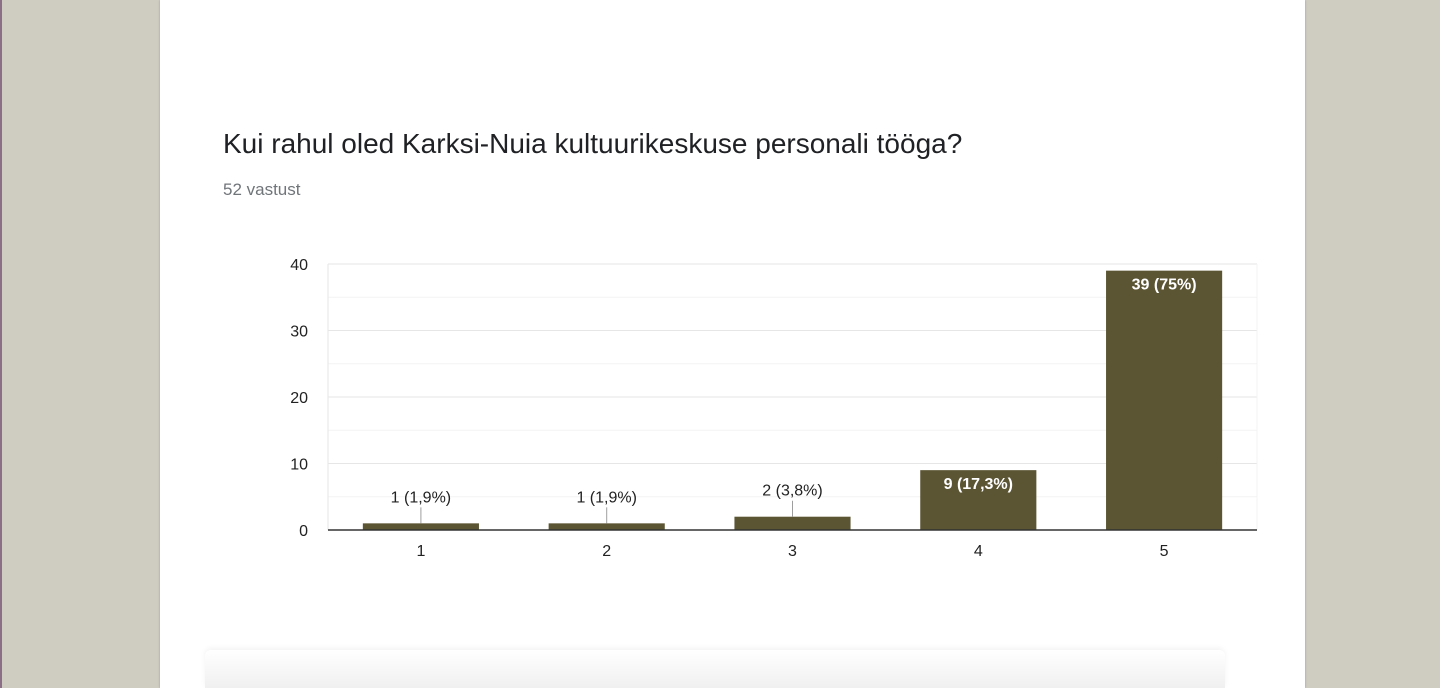 This screenshot has height=688, width=1440. Describe the element at coordinates (299, 332) in the screenshot. I see `y-tick-label: 30` at that location.